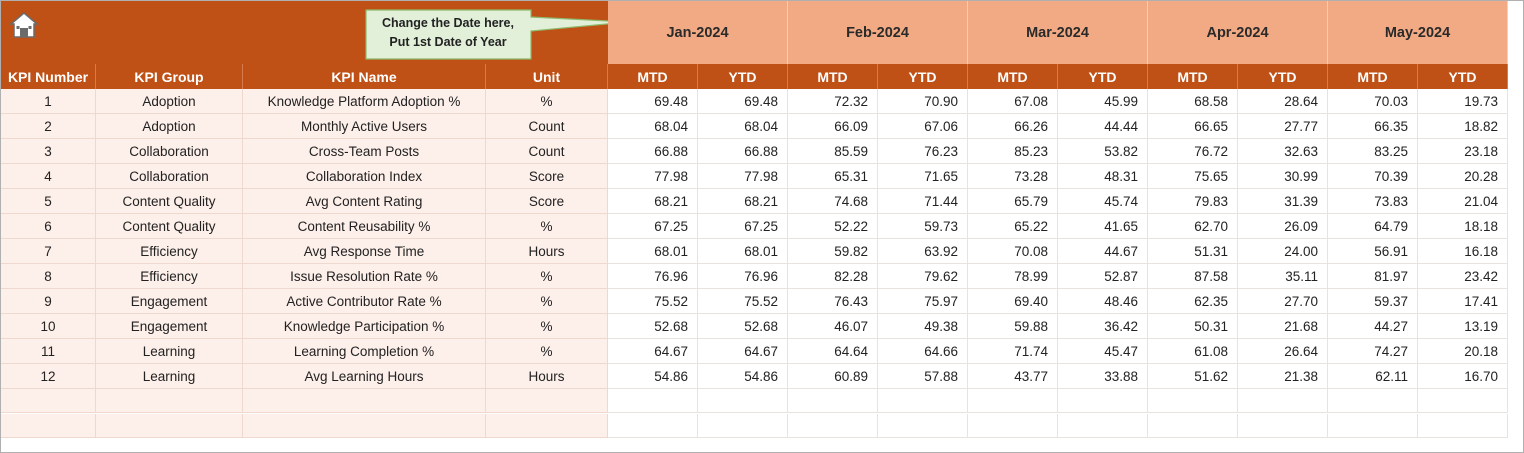 The width and height of the screenshot is (1524, 453). I want to click on number-cell: 71.65, so click(923, 176).